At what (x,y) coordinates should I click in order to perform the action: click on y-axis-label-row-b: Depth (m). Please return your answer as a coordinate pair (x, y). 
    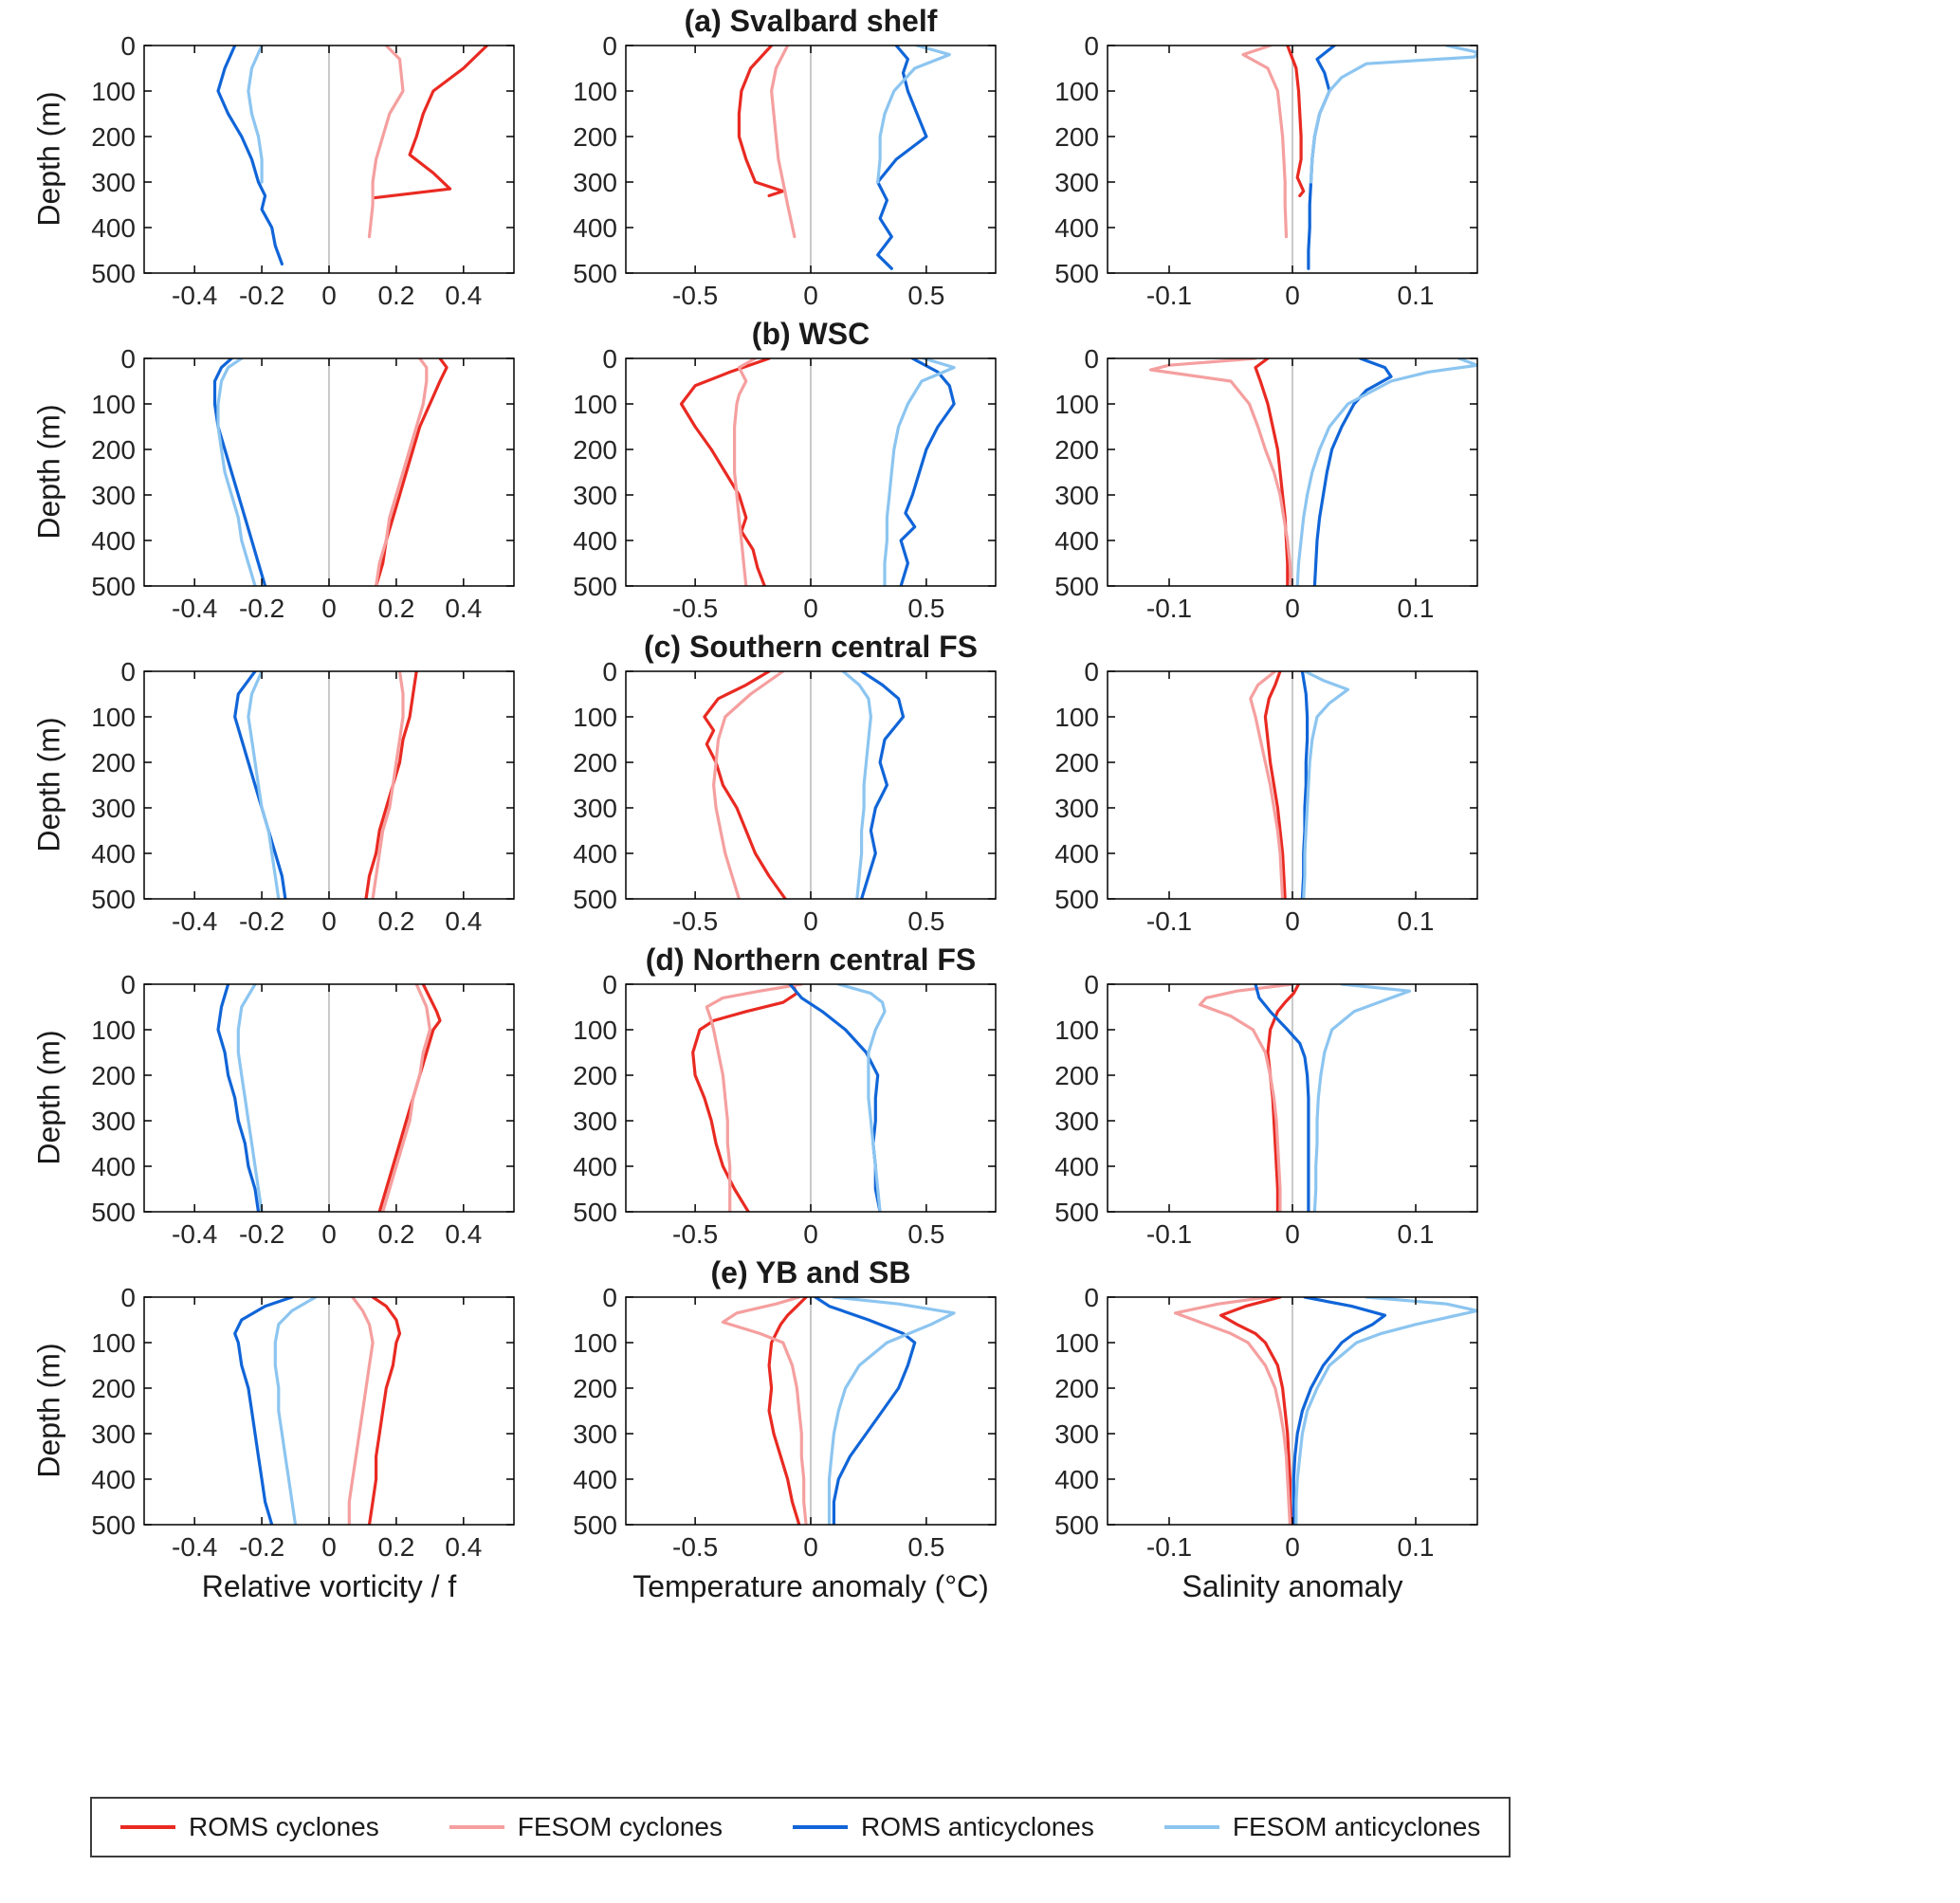
    Looking at the image, I should click on (48, 472).